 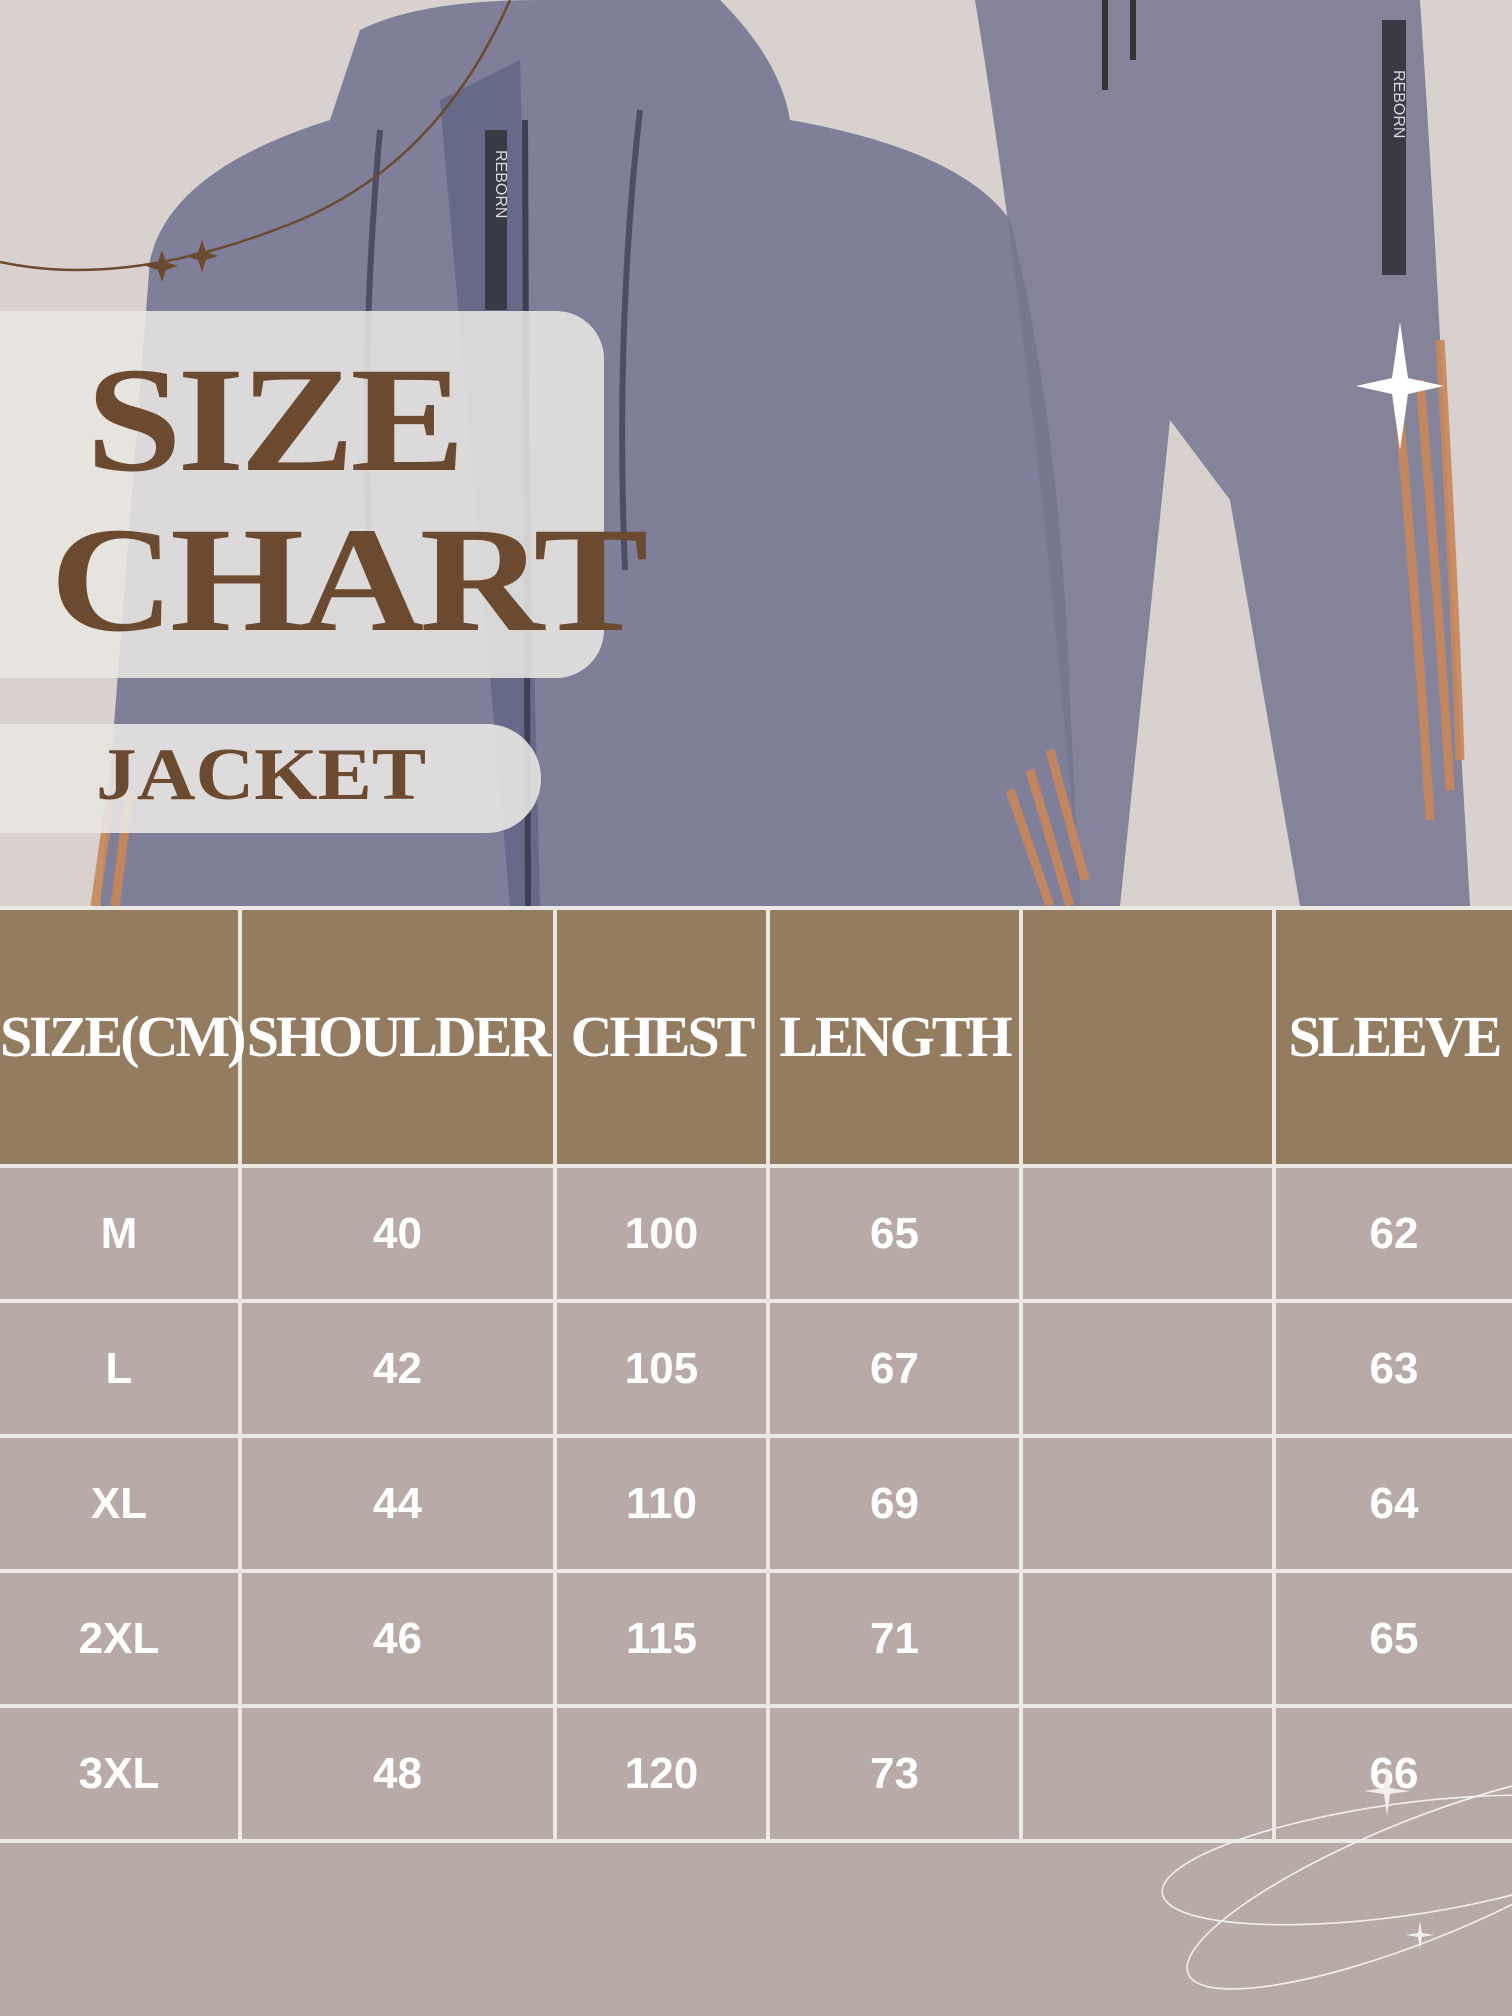 What do you see at coordinates (894, 1037) in the screenshot?
I see `header-length: LENGTH` at bounding box center [894, 1037].